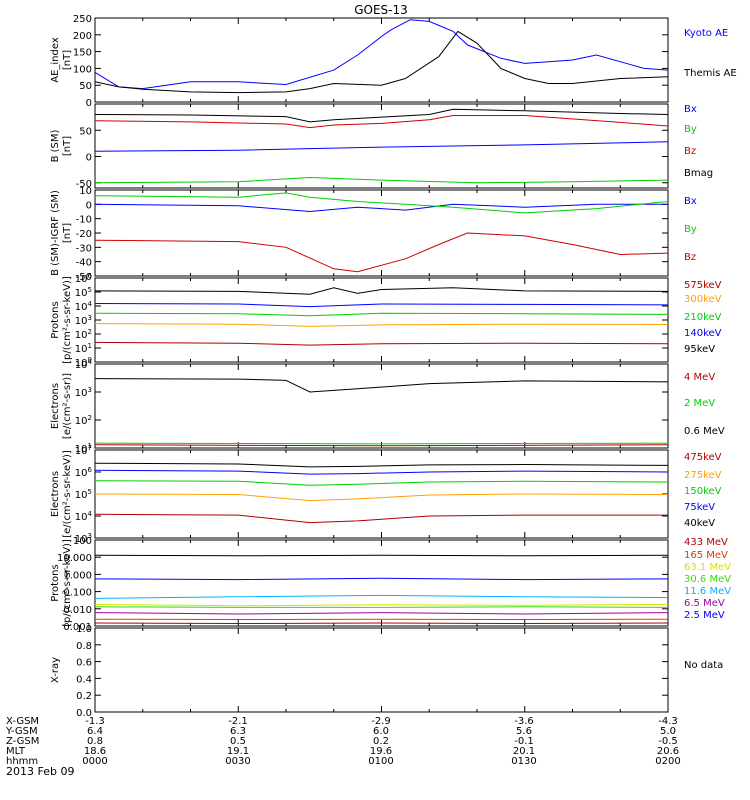  What do you see at coordinates (707, 567) in the screenshot?
I see `legend-entry: 63.1 MeV` at bounding box center [707, 567].